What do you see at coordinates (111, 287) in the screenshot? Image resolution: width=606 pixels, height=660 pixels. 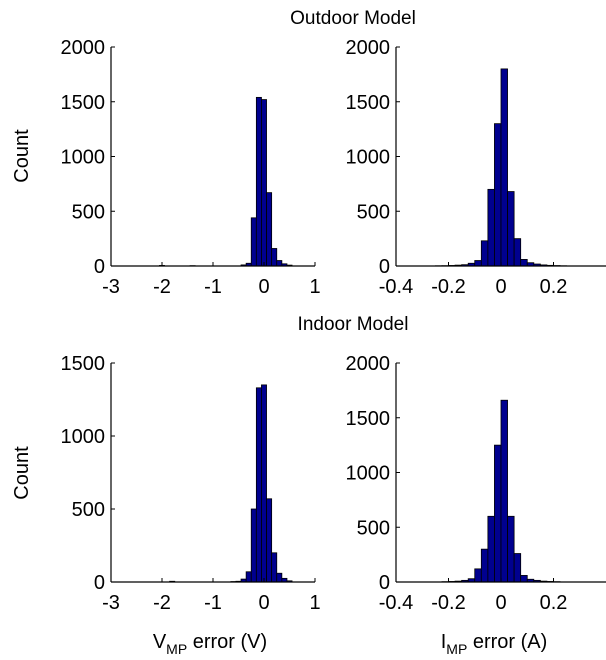 I see `xtick-label-outdoor-vmp-0: -3` at bounding box center [111, 287].